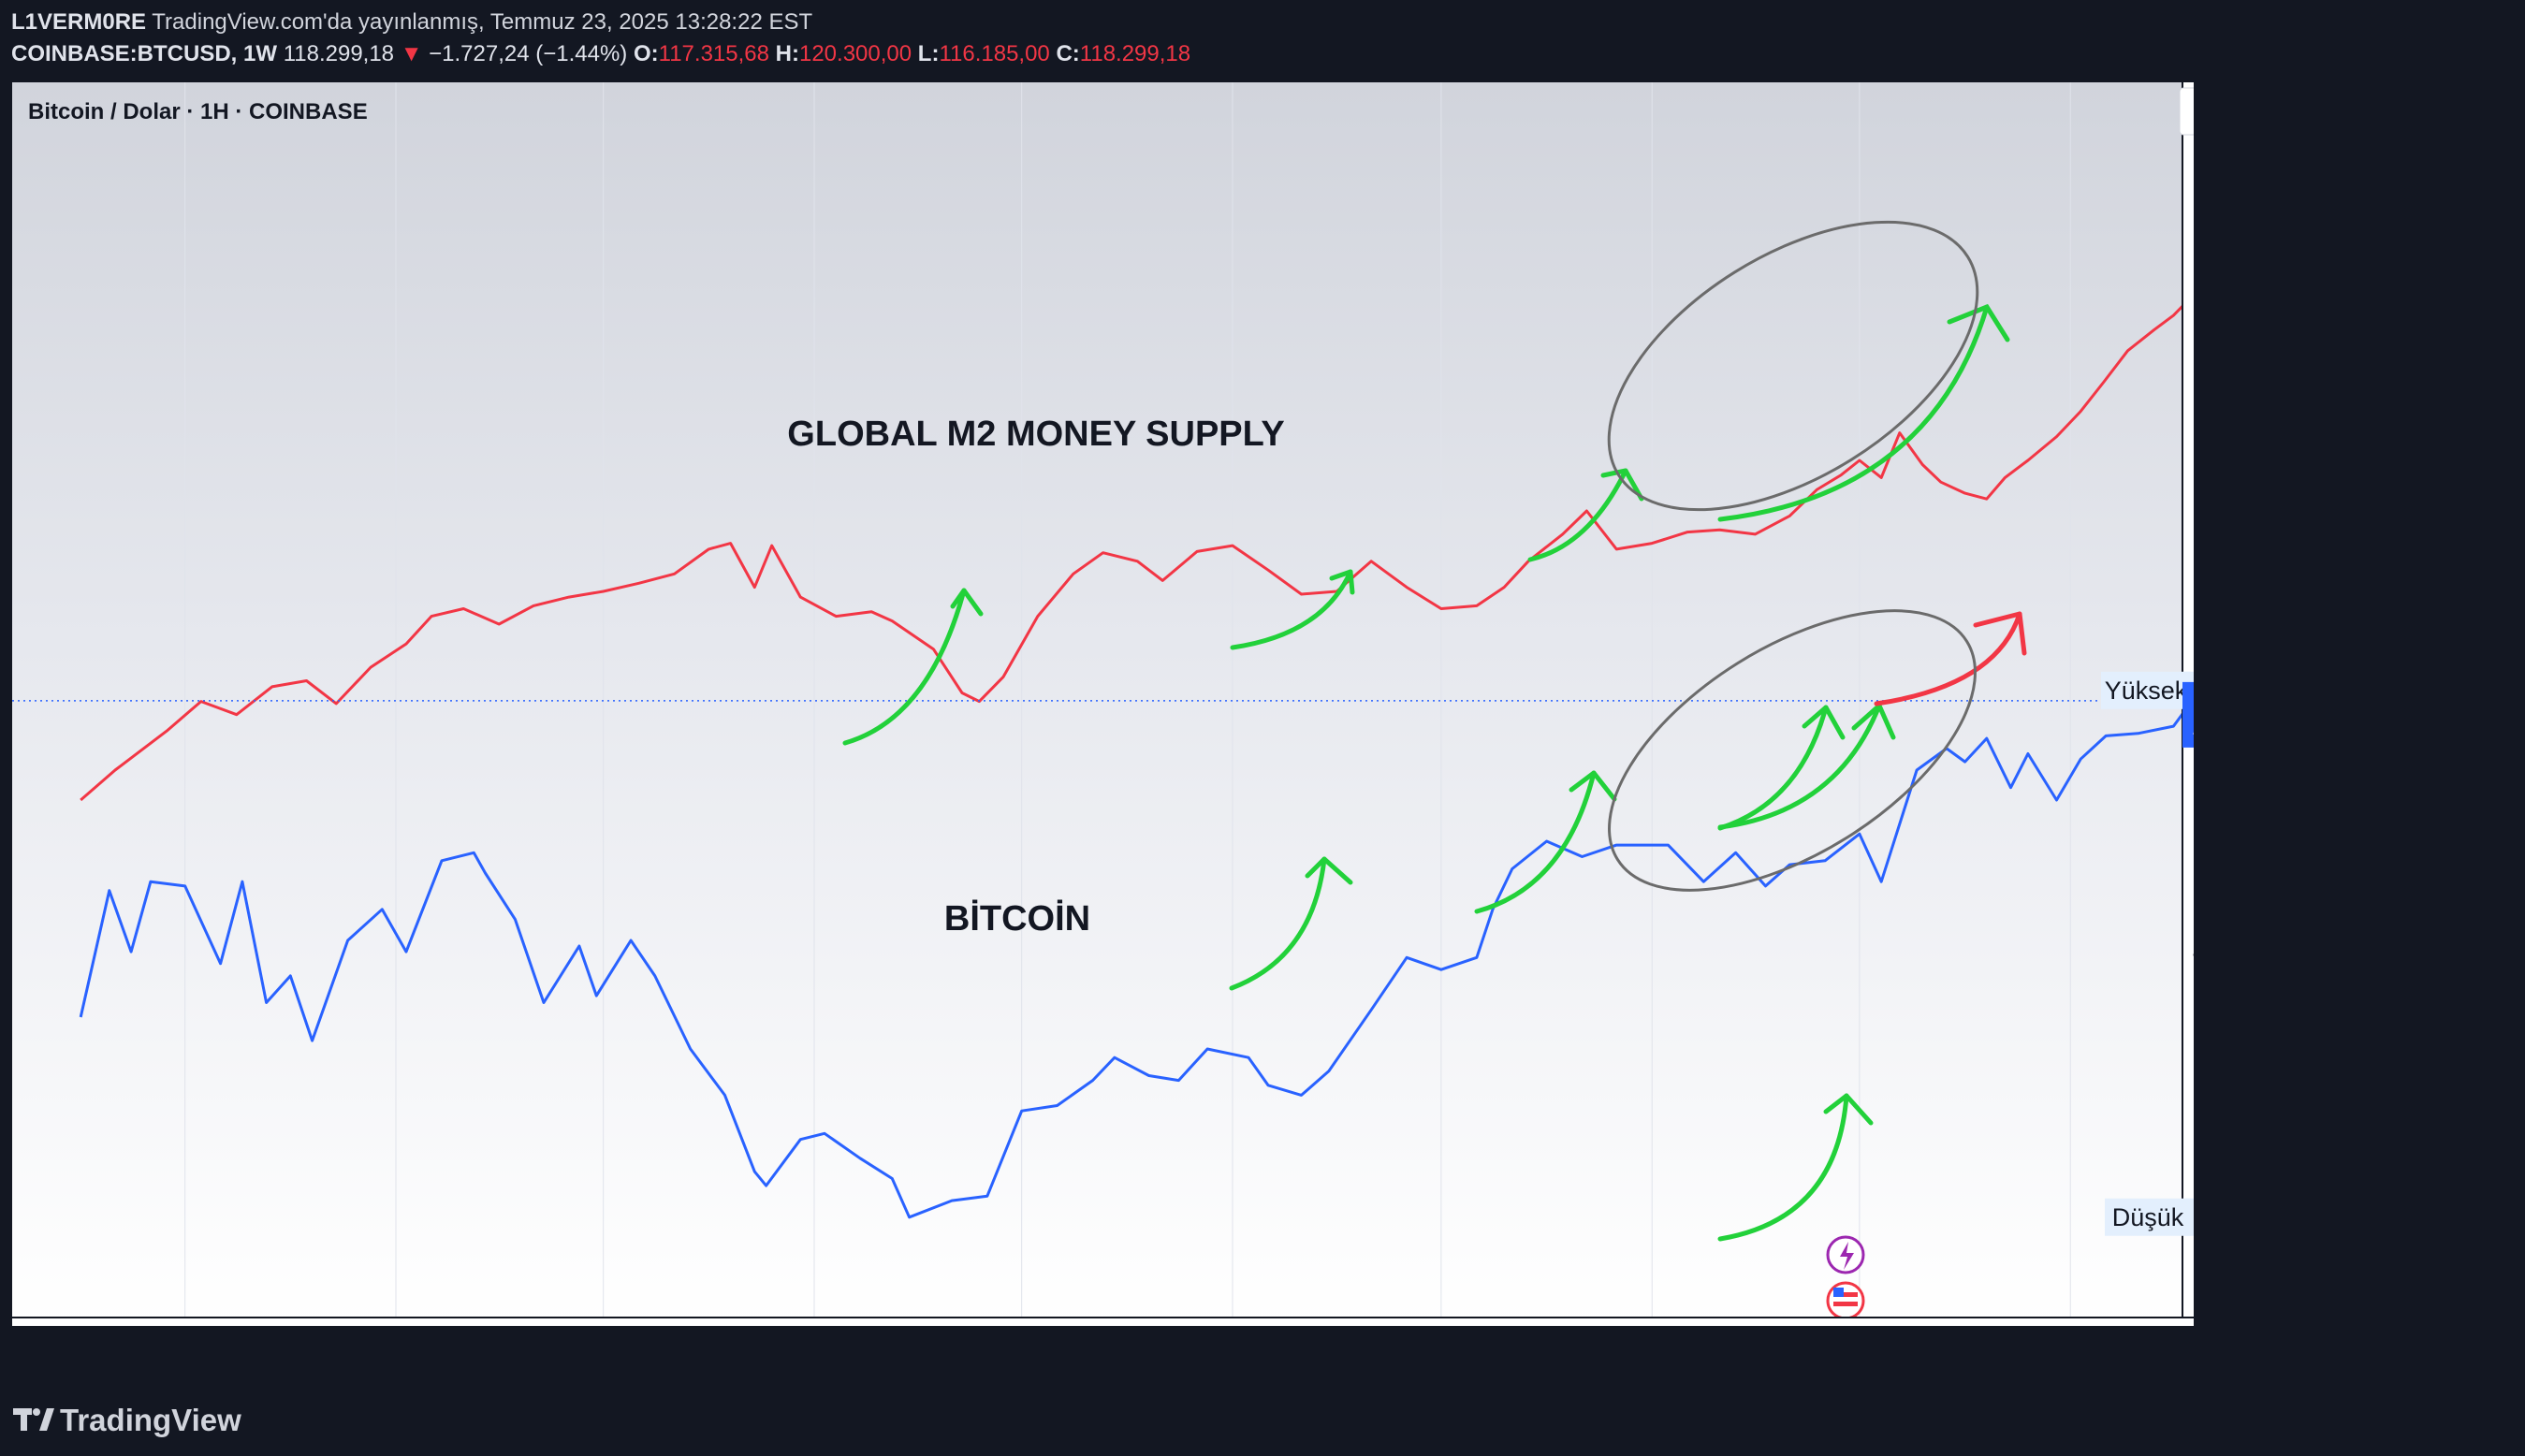 Image resolution: width=2525 pixels, height=1456 pixels. What do you see at coordinates (2194, 700) in the screenshot?
I see `price-tag-value: 118.299,18` at bounding box center [2194, 700].